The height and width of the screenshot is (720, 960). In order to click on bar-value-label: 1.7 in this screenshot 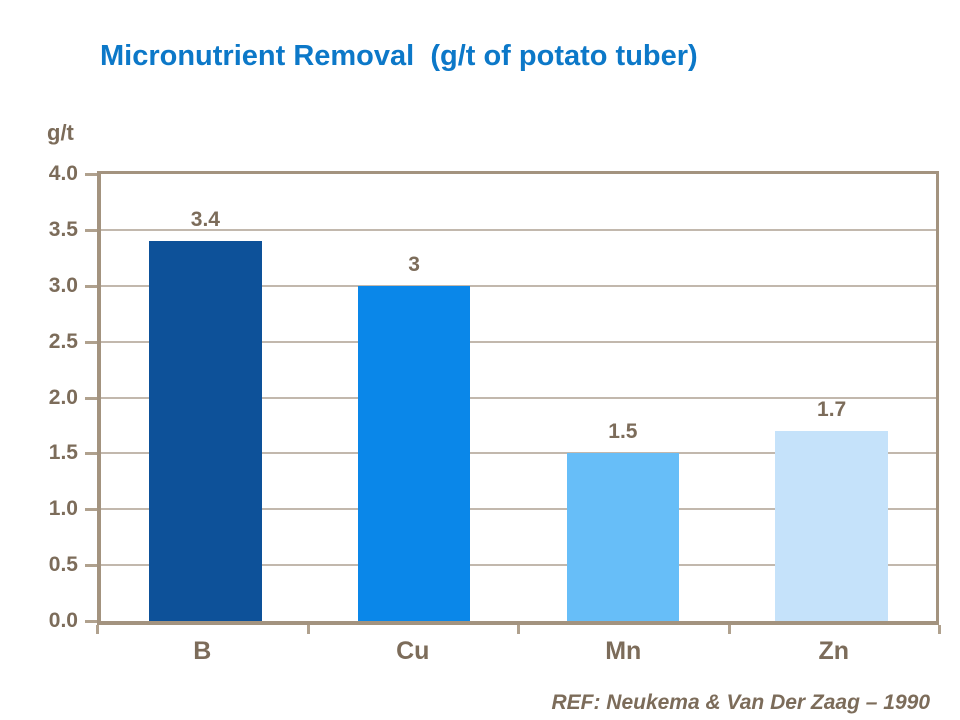, I will do `click(832, 410)`.